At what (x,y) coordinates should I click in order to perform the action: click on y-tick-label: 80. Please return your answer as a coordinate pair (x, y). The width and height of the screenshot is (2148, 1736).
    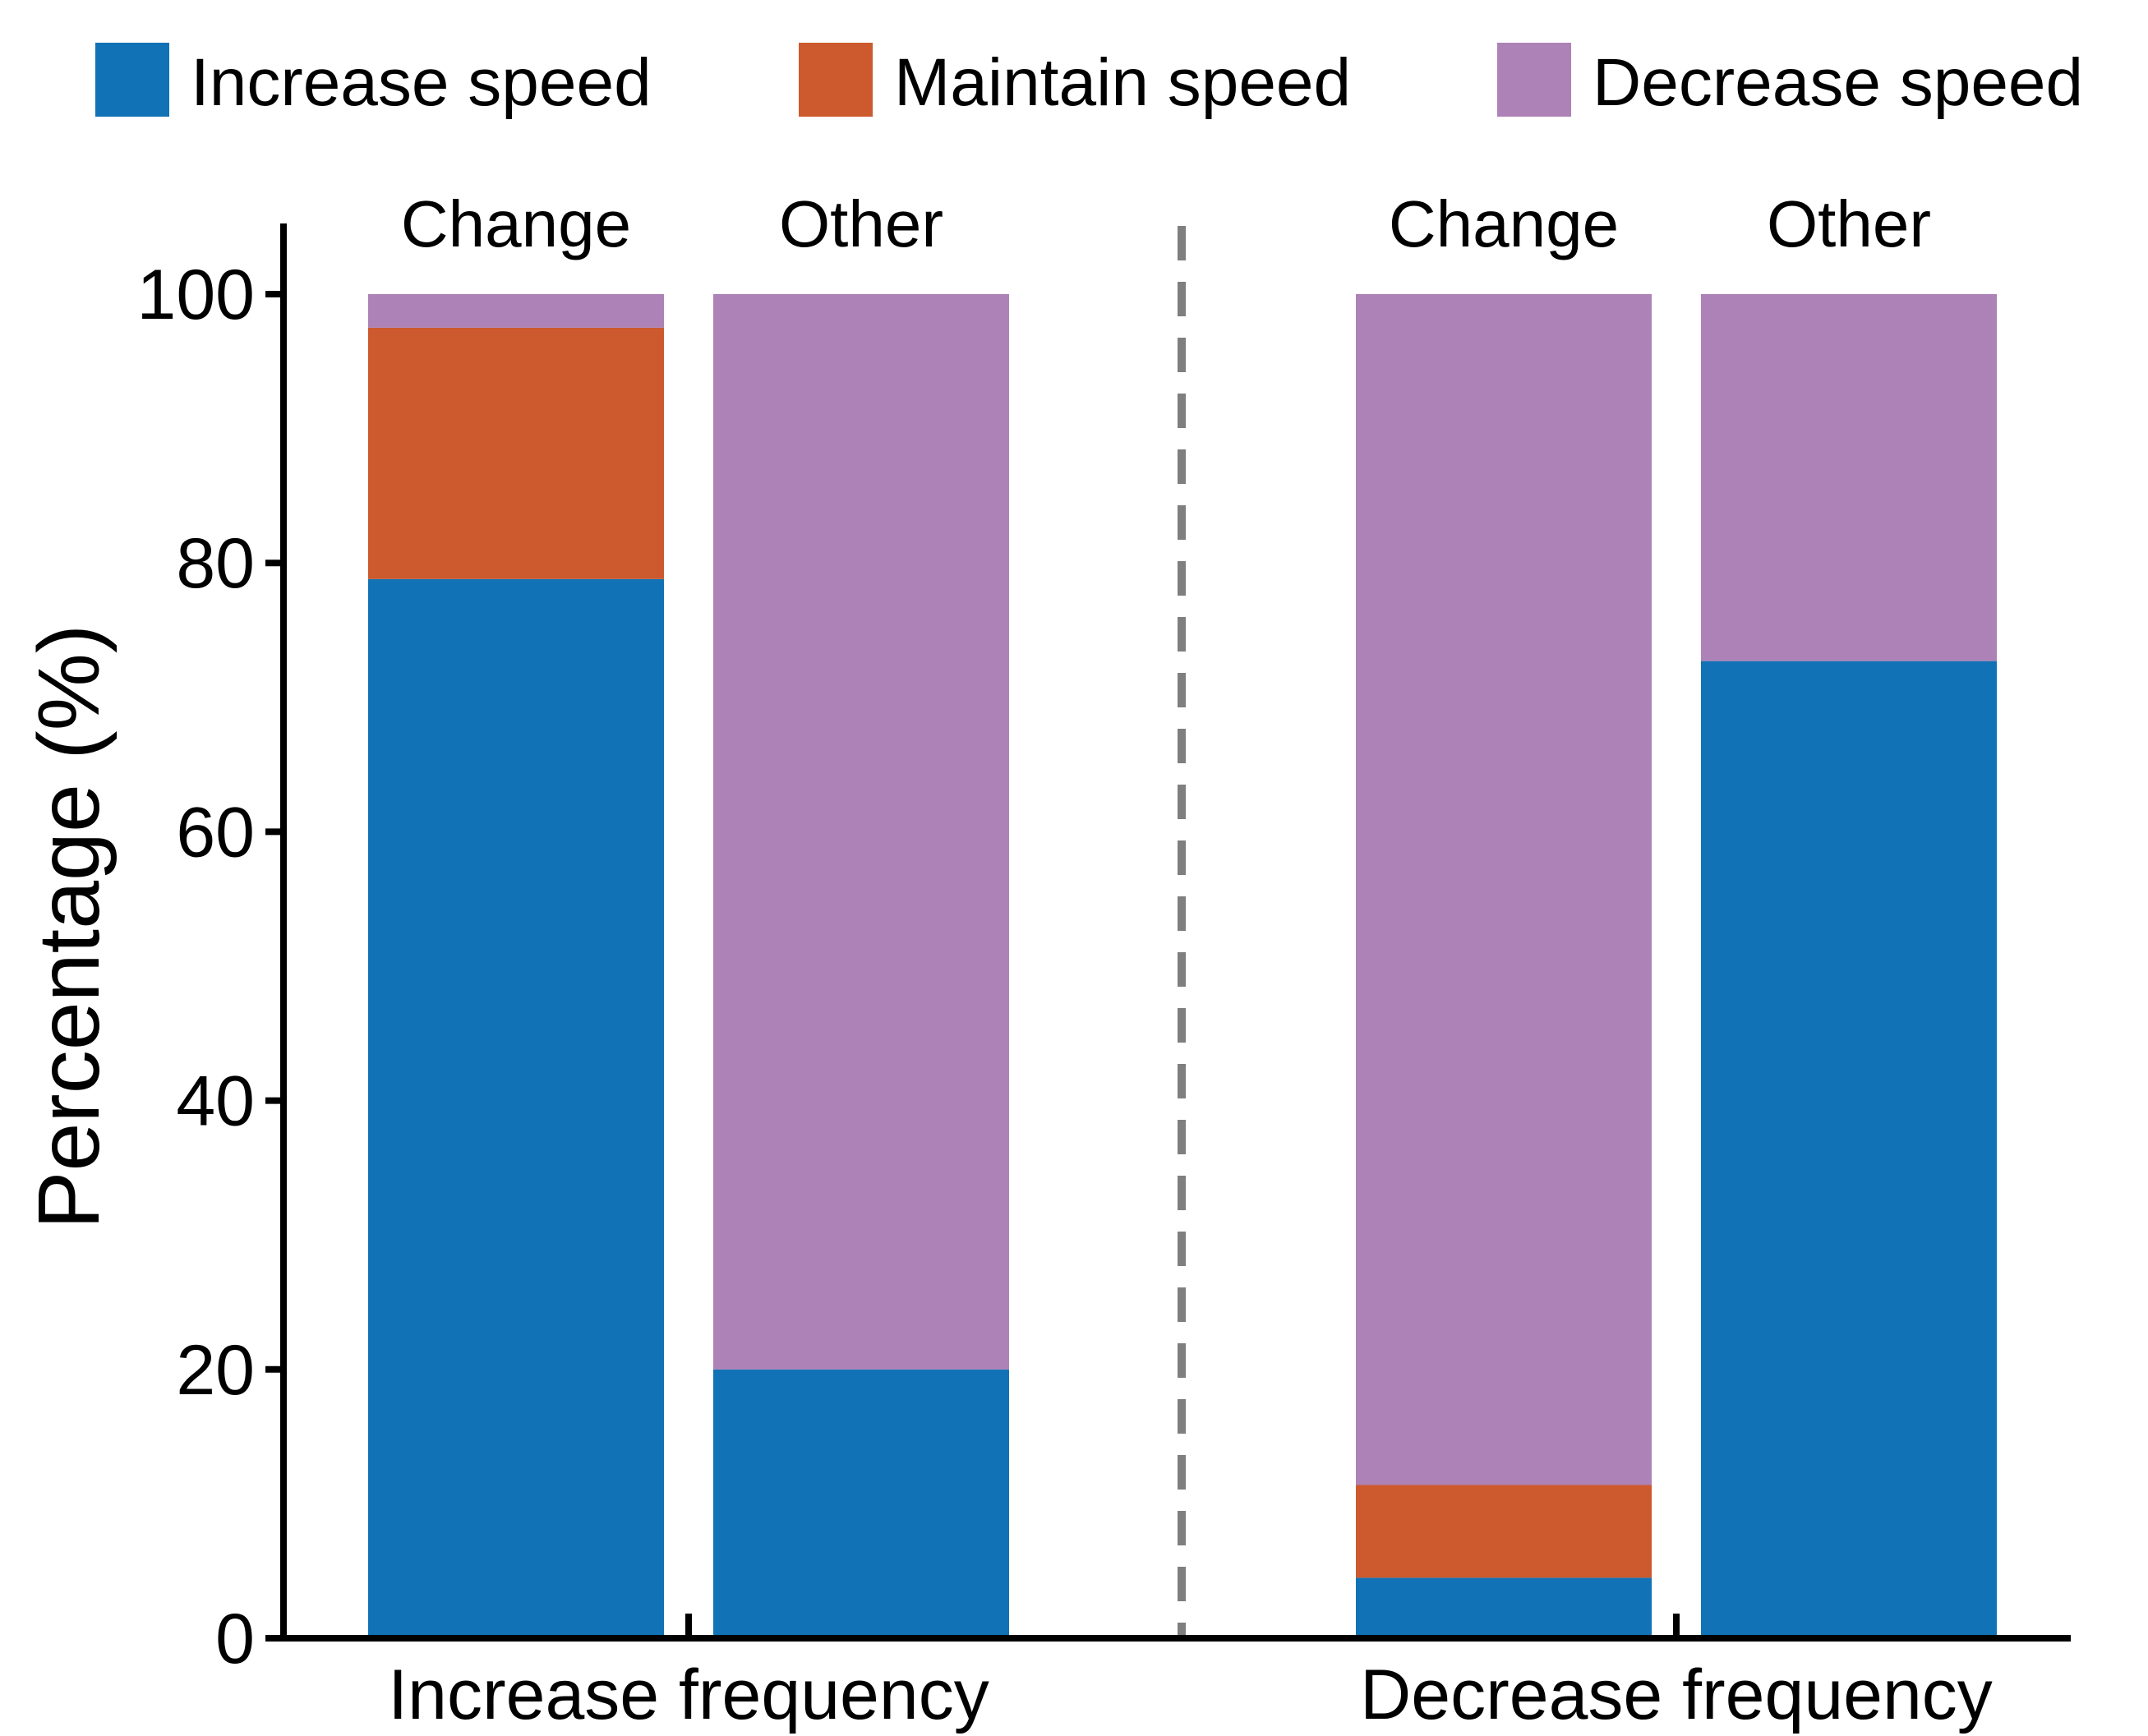
    Looking at the image, I should click on (215, 564).